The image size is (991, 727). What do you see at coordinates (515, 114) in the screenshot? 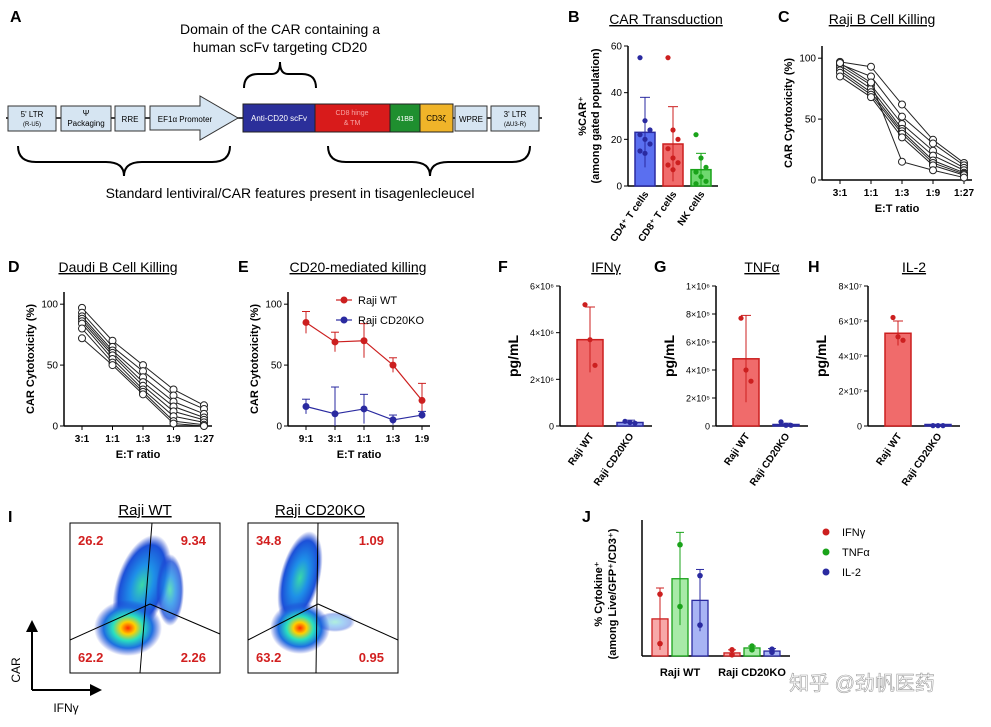
I see `construct-ltr3-label: 3' LTR` at bounding box center [515, 114].